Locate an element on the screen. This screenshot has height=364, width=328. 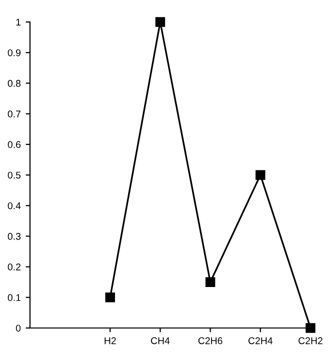
y-tick-label: 1 is located at coordinates (18, 22).